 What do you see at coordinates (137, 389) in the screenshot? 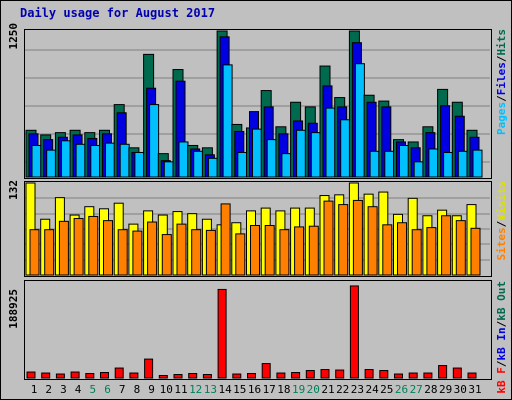
I see `x-tick-label-day-8: 8` at bounding box center [137, 389].